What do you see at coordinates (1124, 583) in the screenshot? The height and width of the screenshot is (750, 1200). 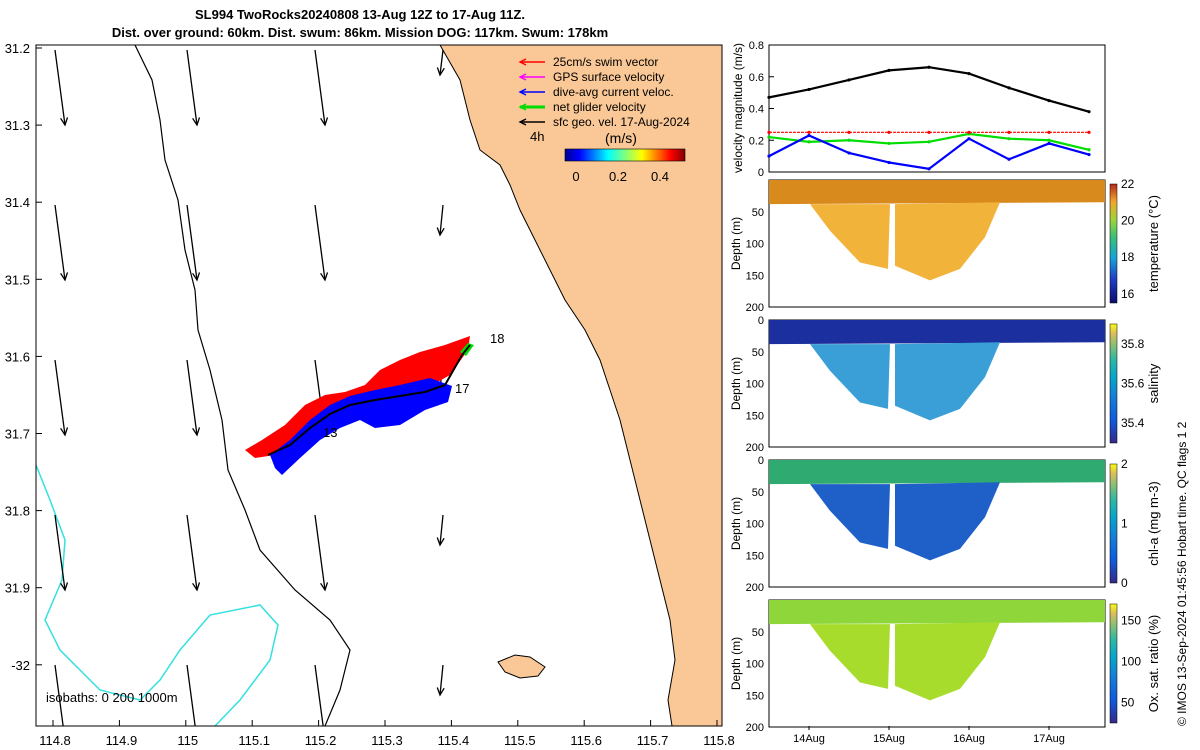 I see `colorbar-tick: 0` at bounding box center [1124, 583].